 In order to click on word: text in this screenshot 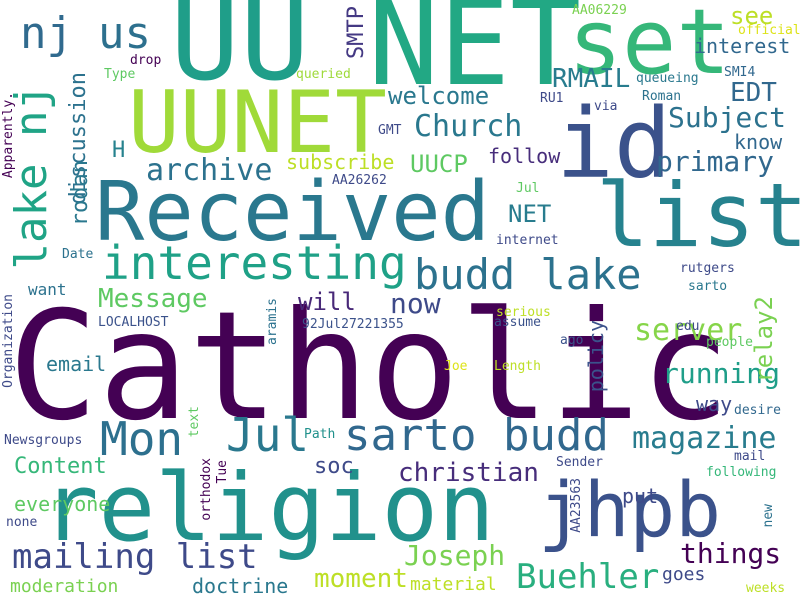, I will do `click(194, 422)`.